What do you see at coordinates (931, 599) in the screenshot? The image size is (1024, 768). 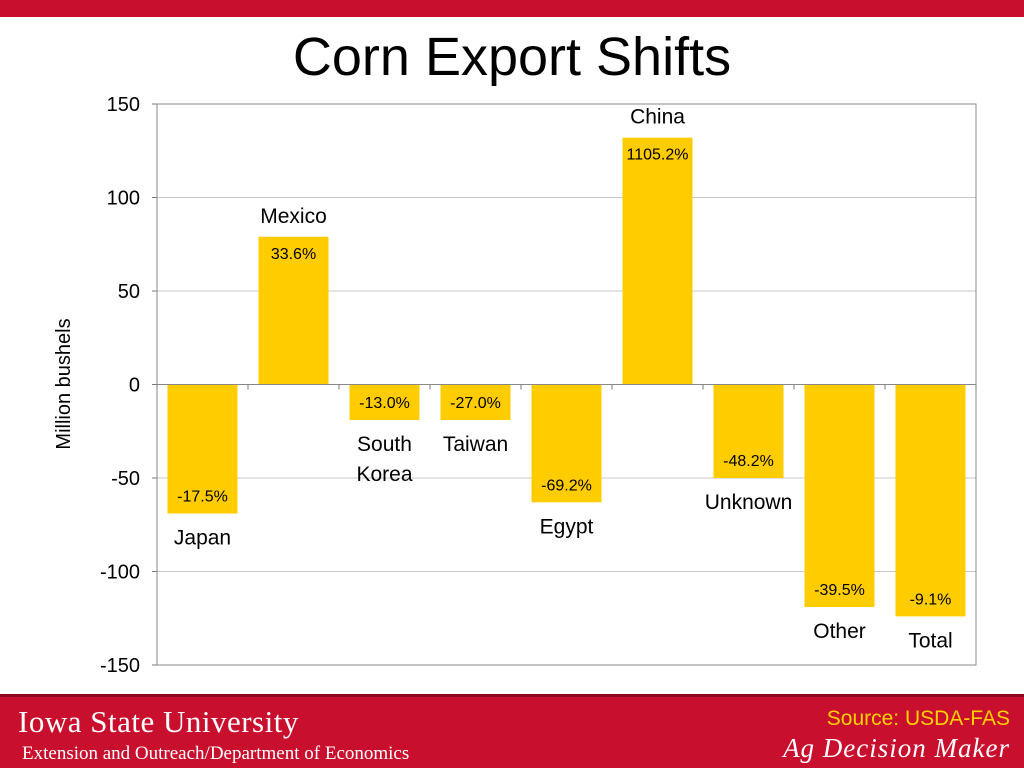 I see `data-label: -9.1%` at bounding box center [931, 599].